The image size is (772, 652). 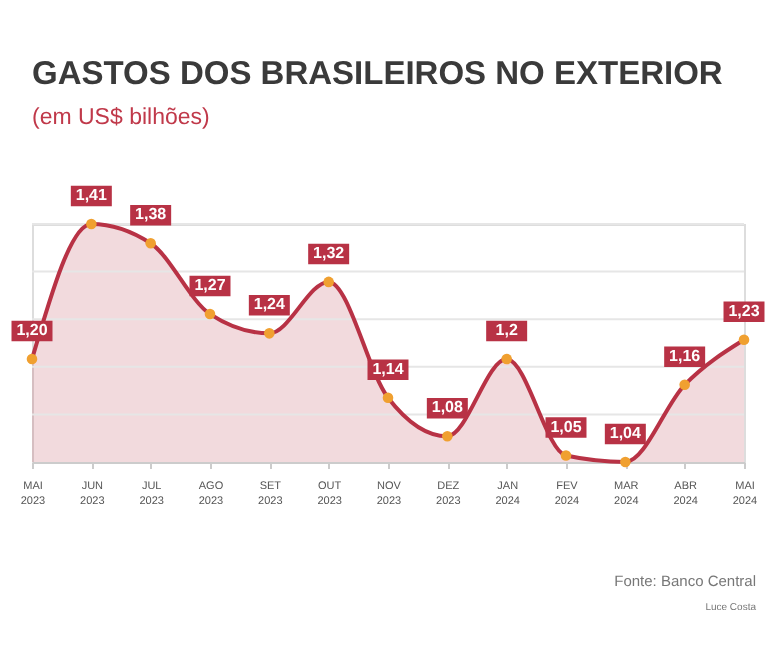 What do you see at coordinates (566, 426) in the screenshot?
I see `data-label: 1,05` at bounding box center [566, 426].